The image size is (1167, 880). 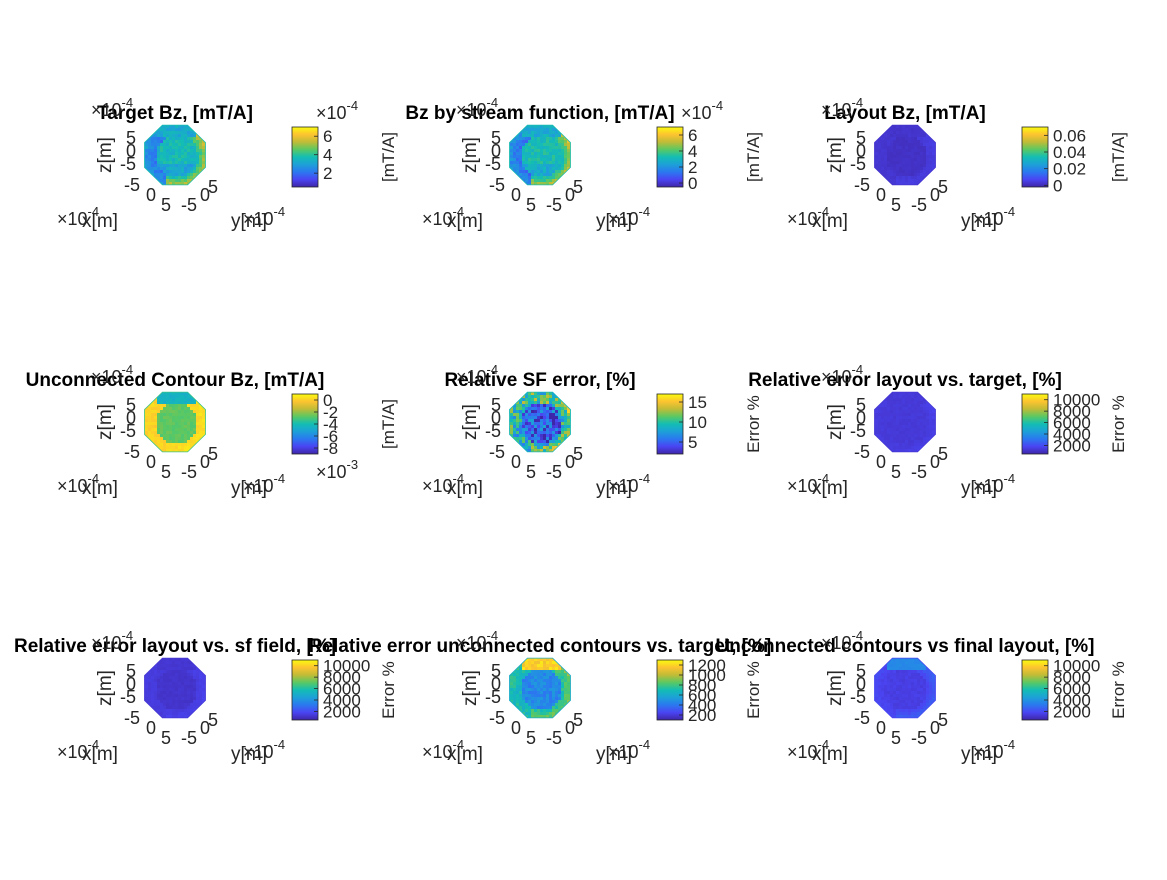 What do you see at coordinates (496, 405) in the screenshot?
I see `z-tick-label: 5` at bounding box center [496, 405].